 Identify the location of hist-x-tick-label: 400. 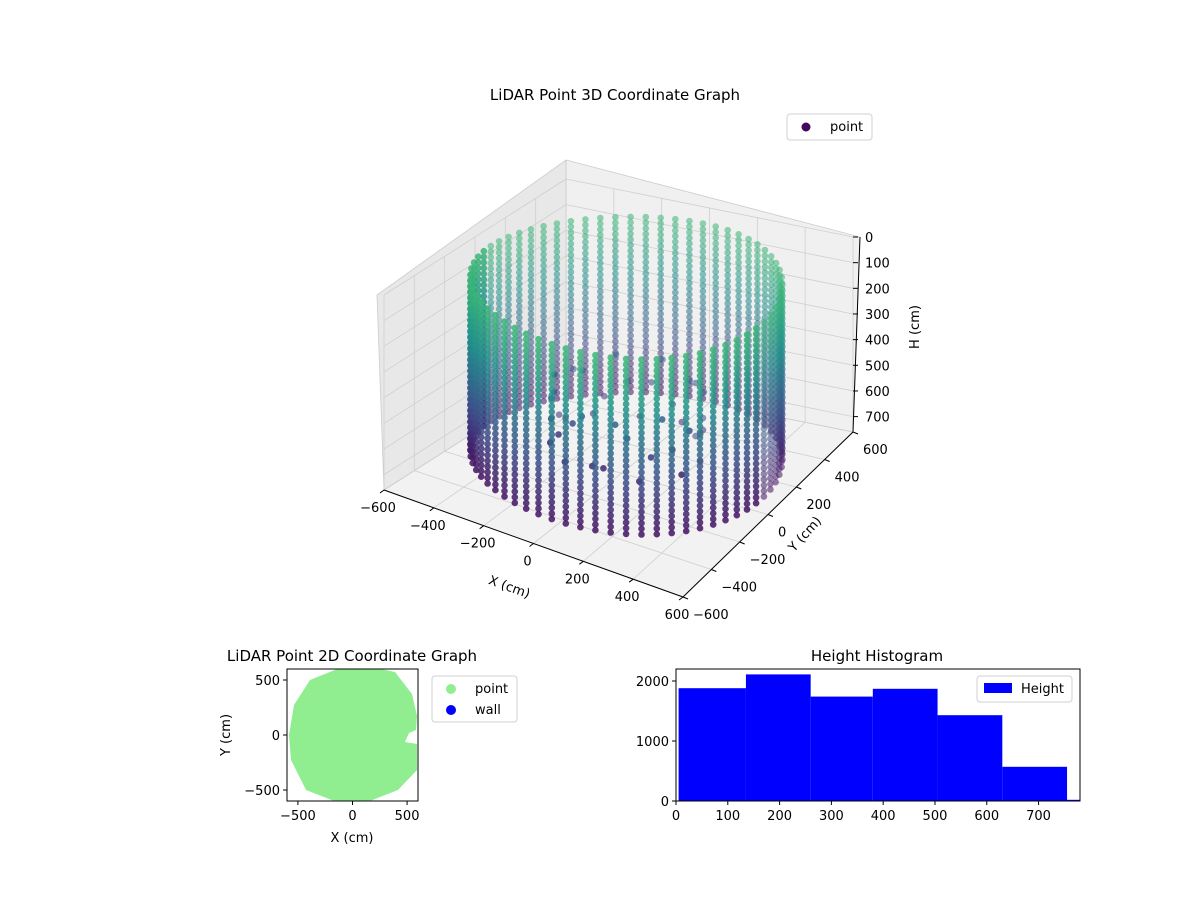
(883, 816).